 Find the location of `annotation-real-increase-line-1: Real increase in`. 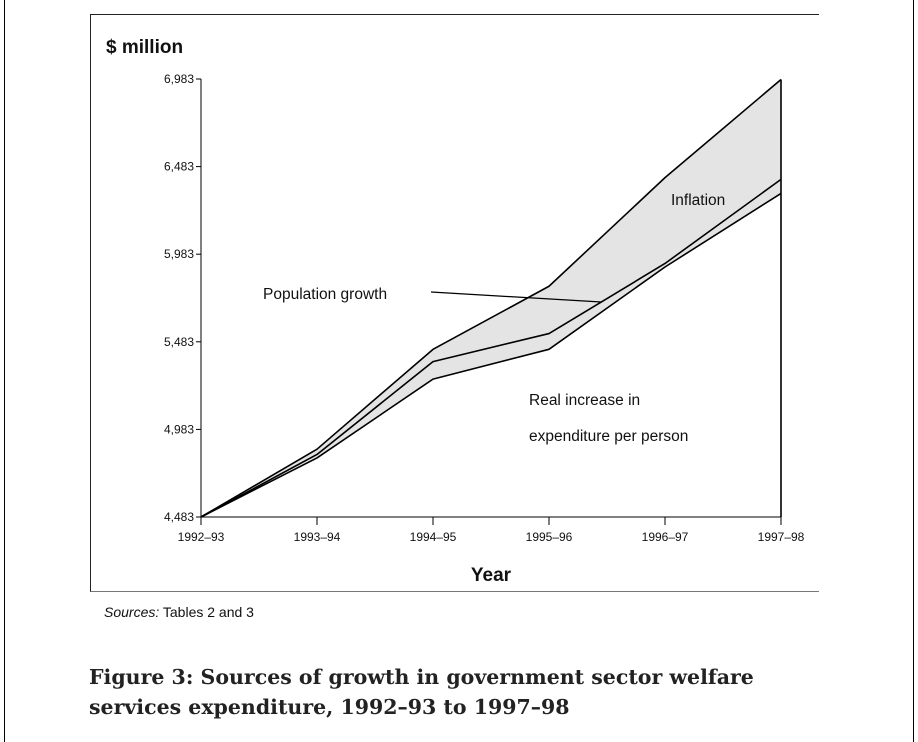

annotation-real-increase-line-1: Real increase in is located at coordinates (584, 400).